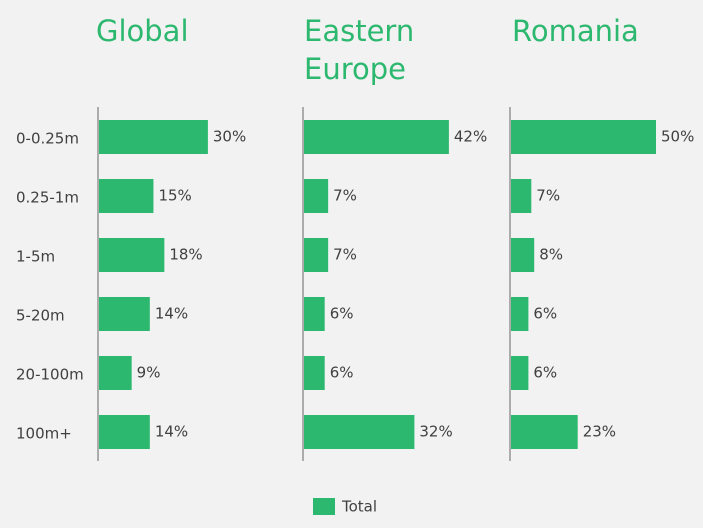 Image resolution: width=703 pixels, height=528 pixels. What do you see at coordinates (677, 137) in the screenshot?
I see `value-label: 50%` at bounding box center [677, 137].